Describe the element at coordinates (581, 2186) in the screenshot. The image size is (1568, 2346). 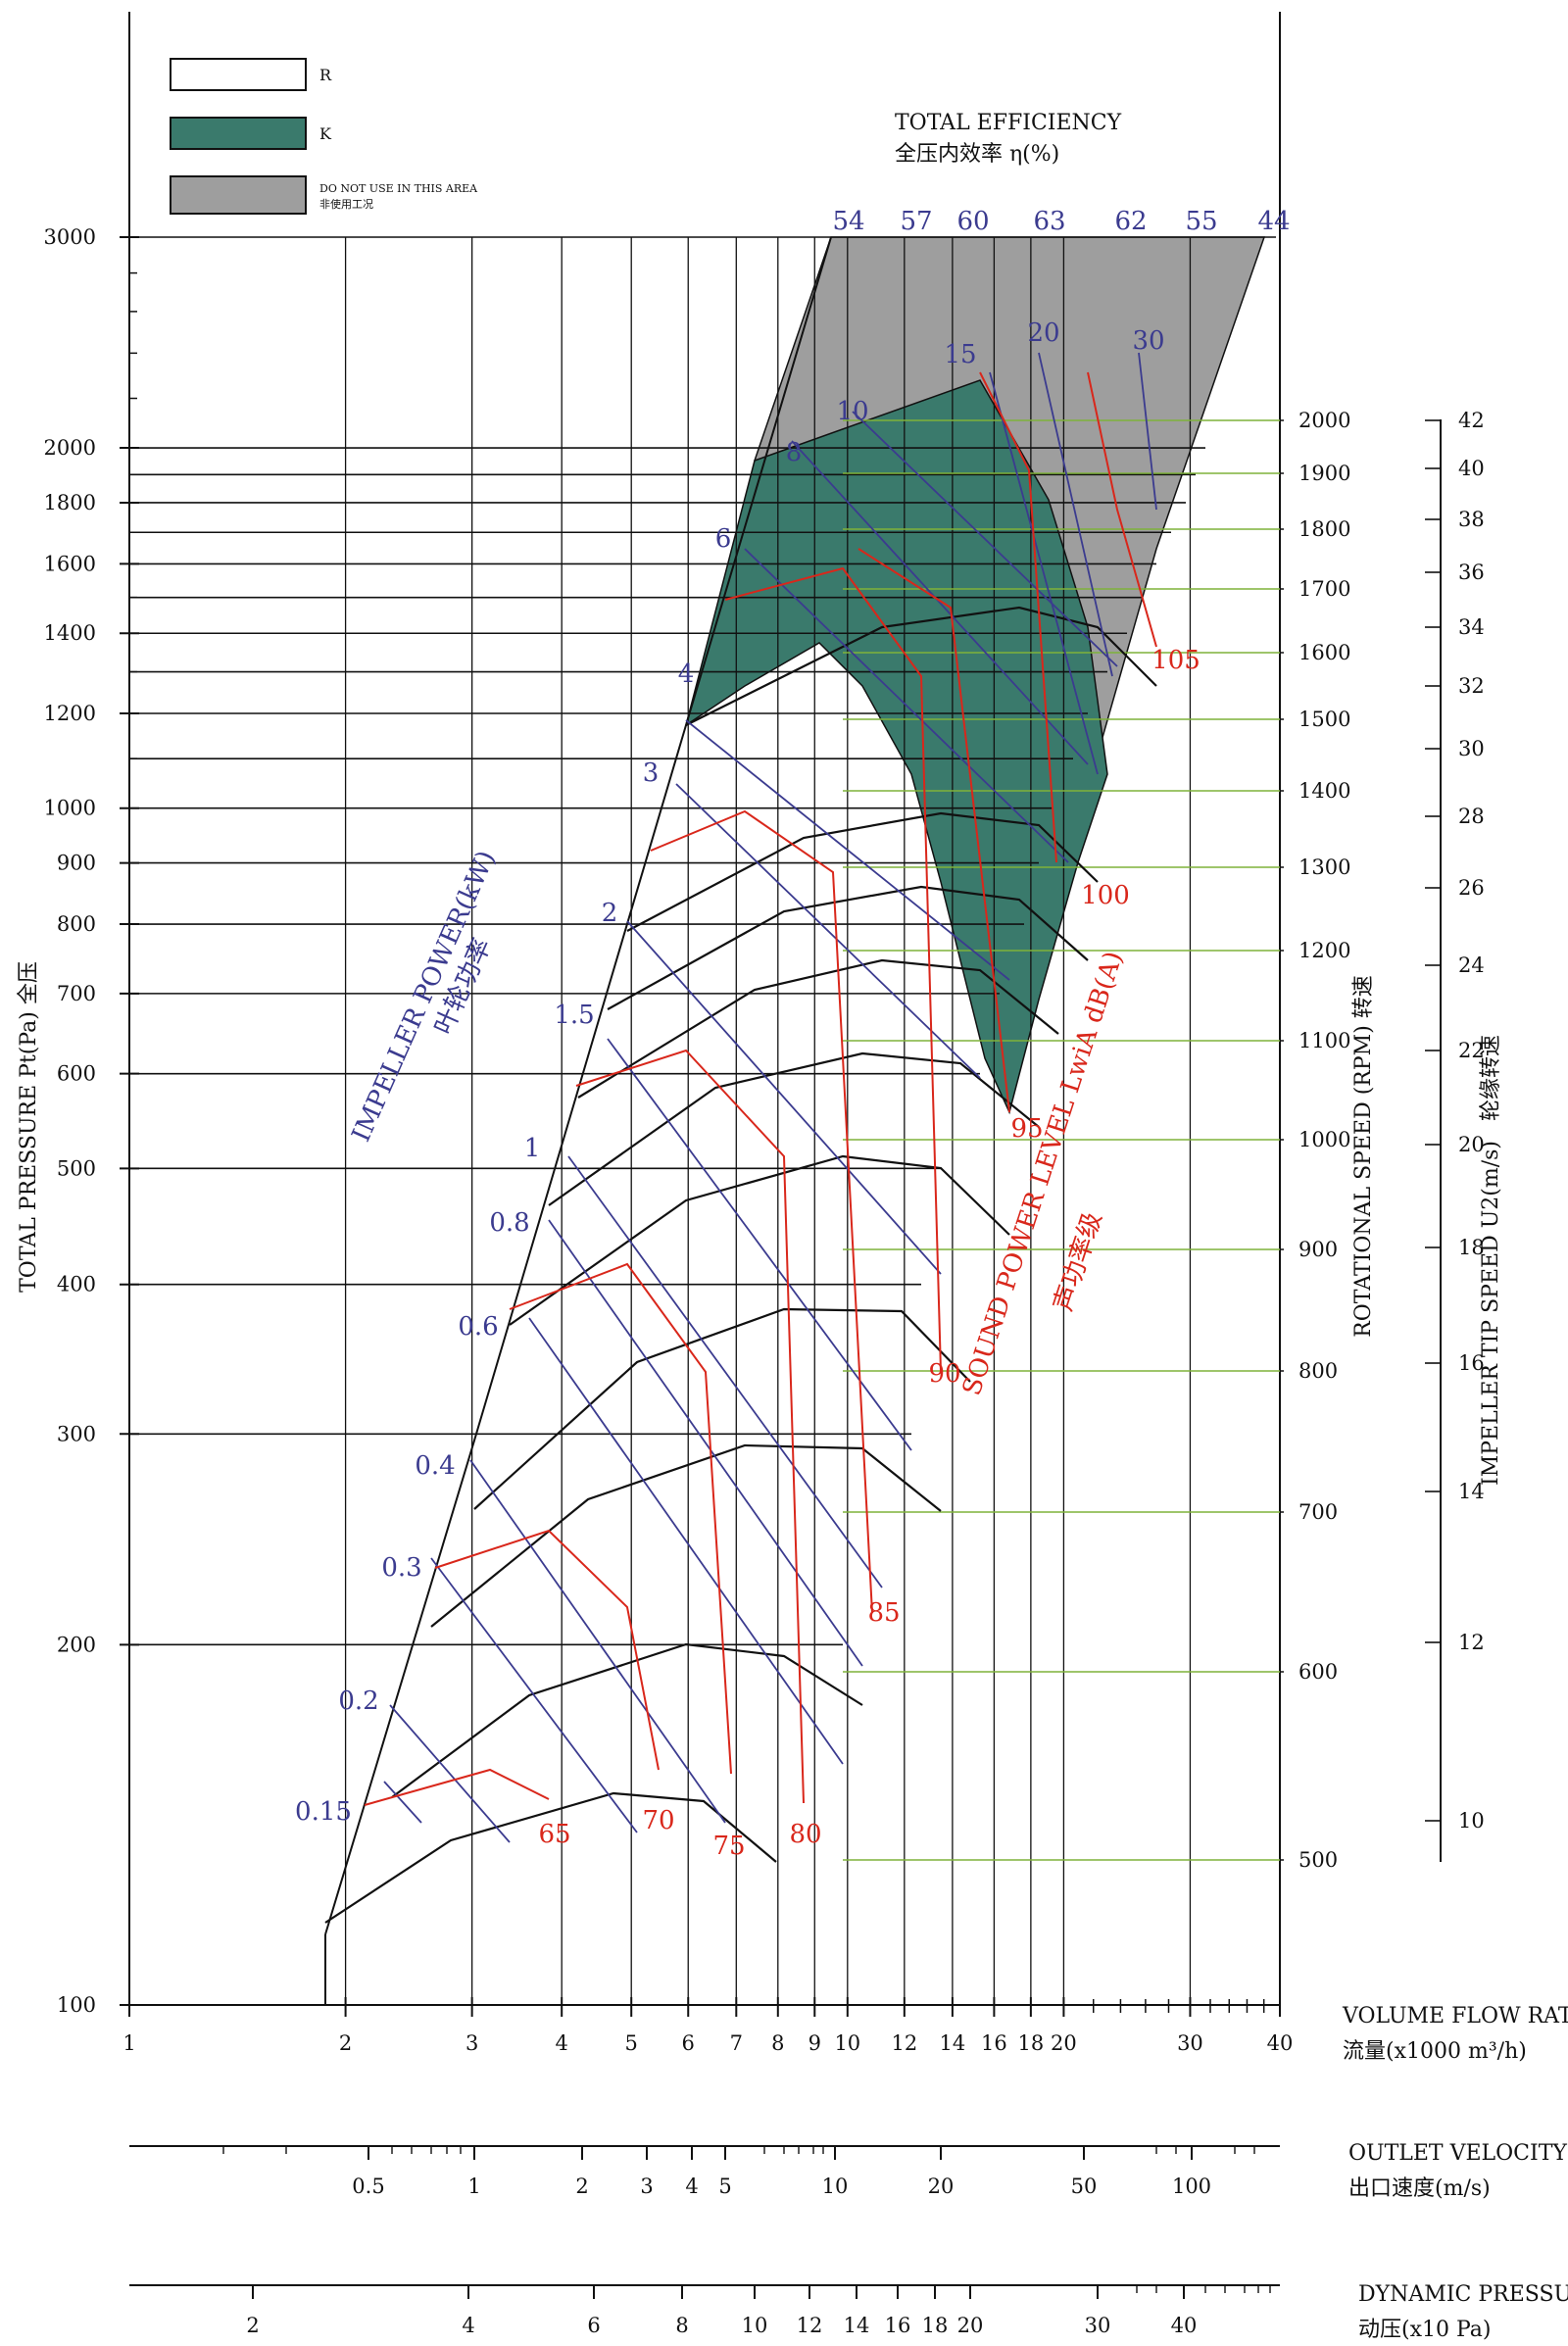
I see `outlet-velocity-tick-label: 2` at that location.